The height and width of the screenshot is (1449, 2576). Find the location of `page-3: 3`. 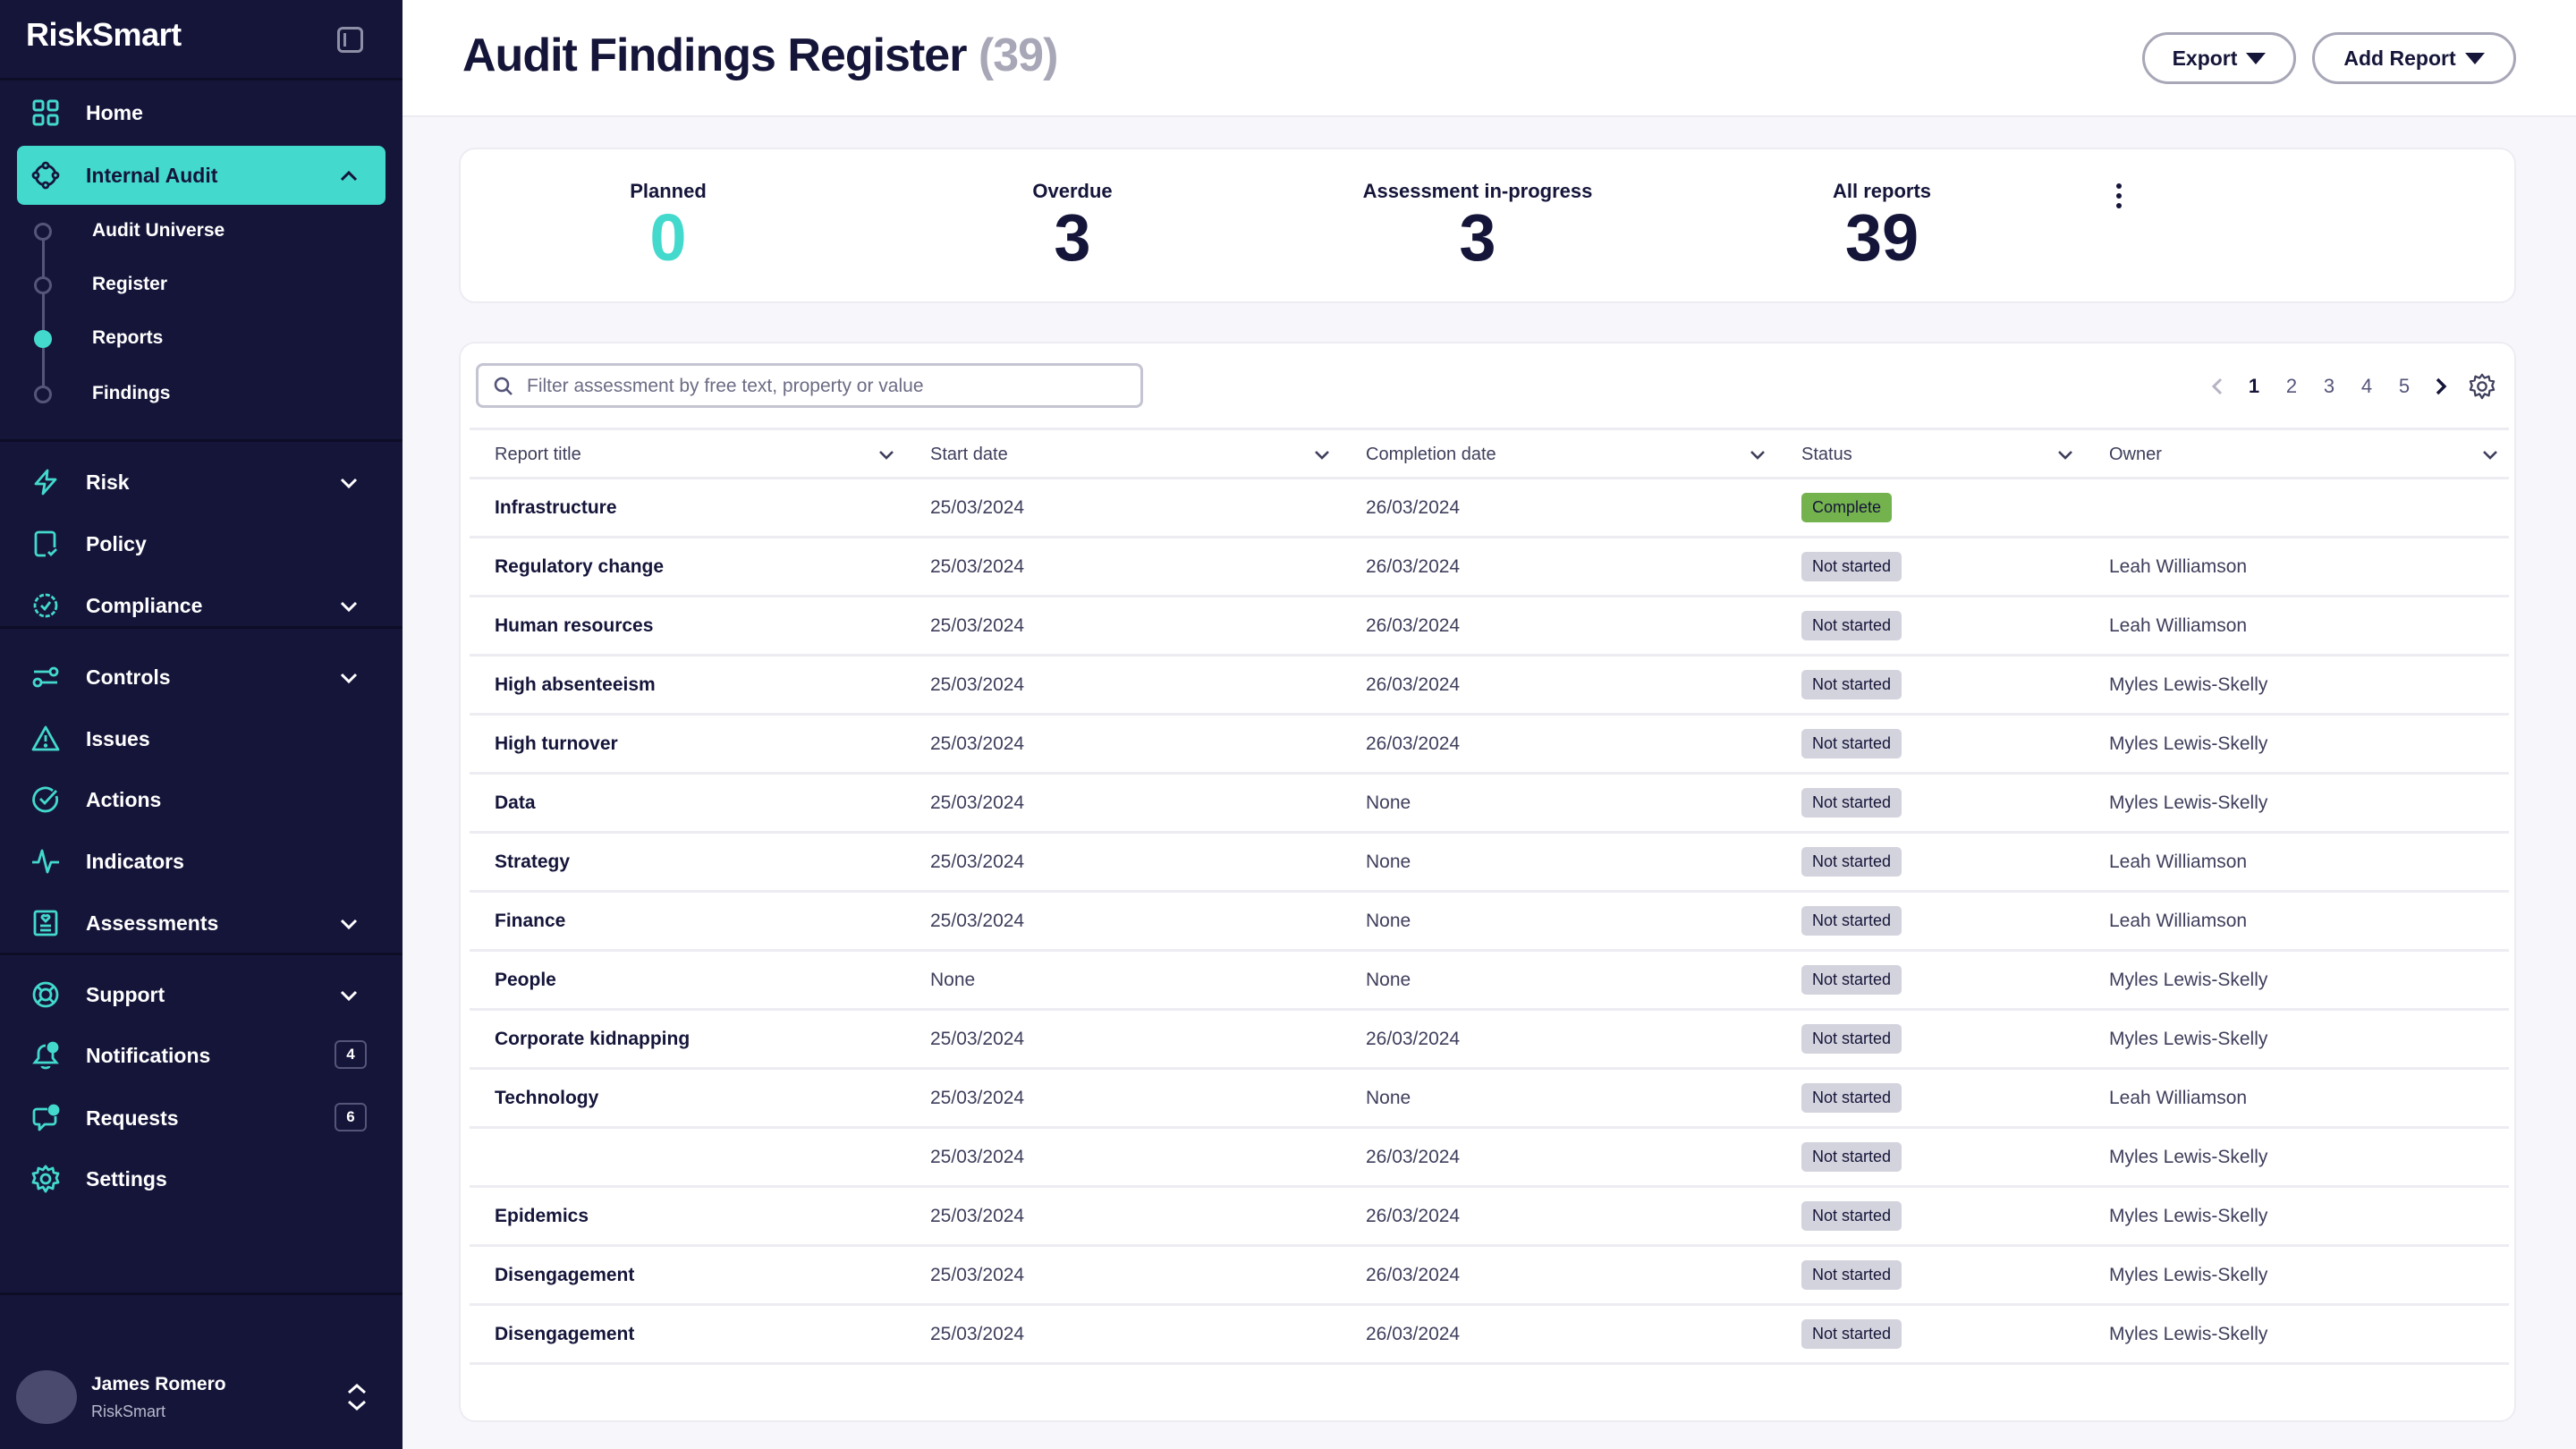

page-3: 3 is located at coordinates (2329, 386).